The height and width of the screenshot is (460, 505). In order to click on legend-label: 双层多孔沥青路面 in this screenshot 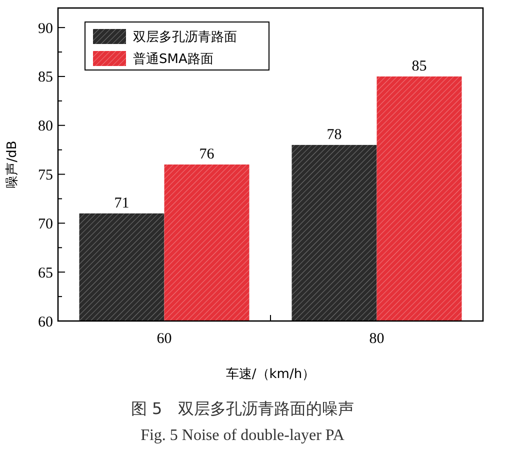, I will do `click(185, 37)`.